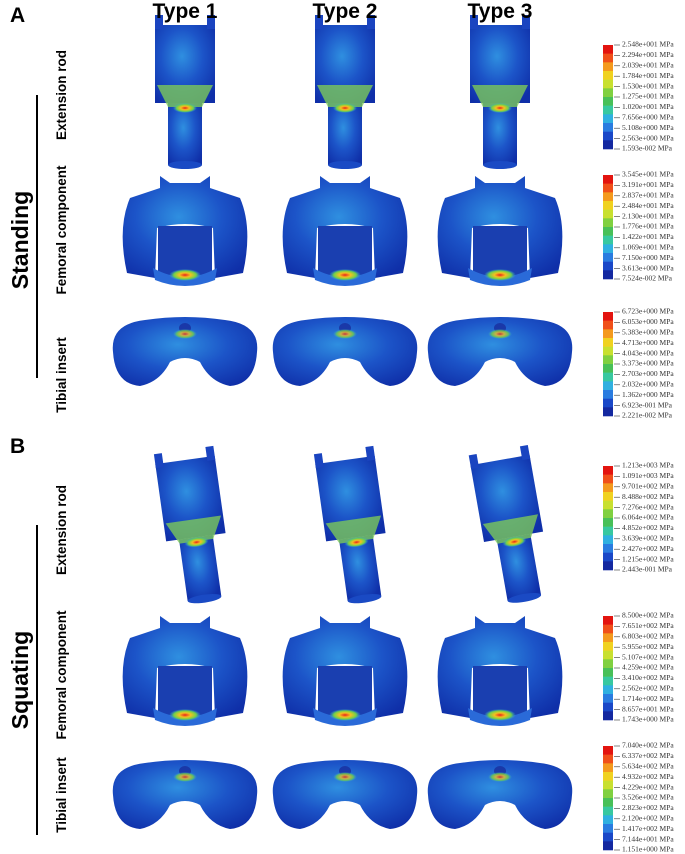  I want to click on scale-label: 4.259e+002 MPa, so click(648, 667).